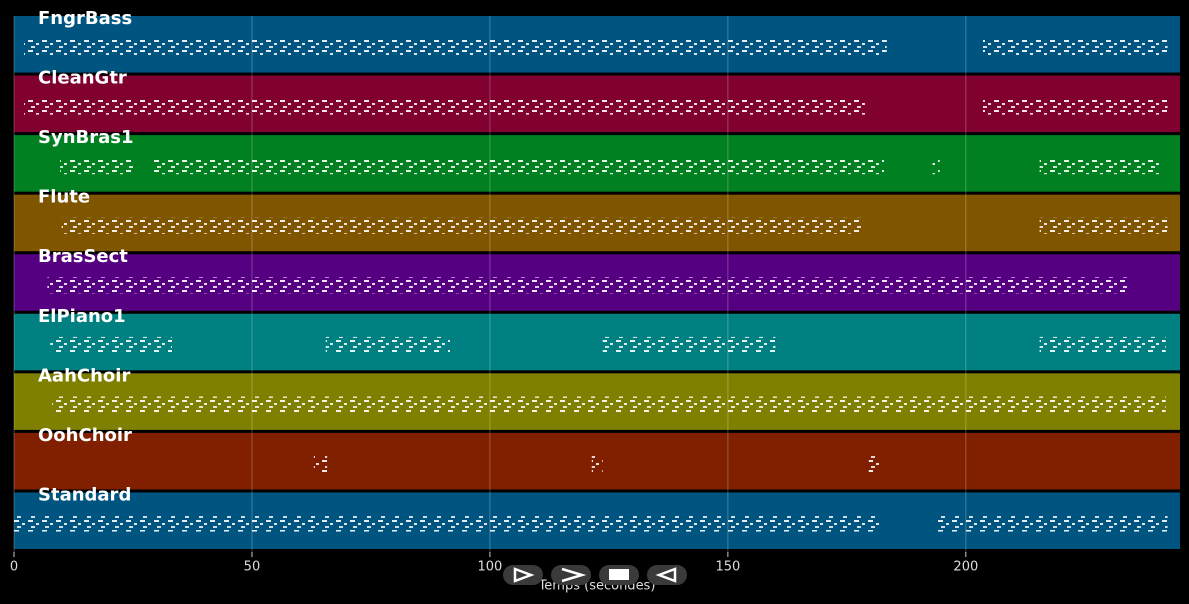  Describe the element at coordinates (82, 78) in the screenshot. I see `track-name: CleanGtr` at that location.